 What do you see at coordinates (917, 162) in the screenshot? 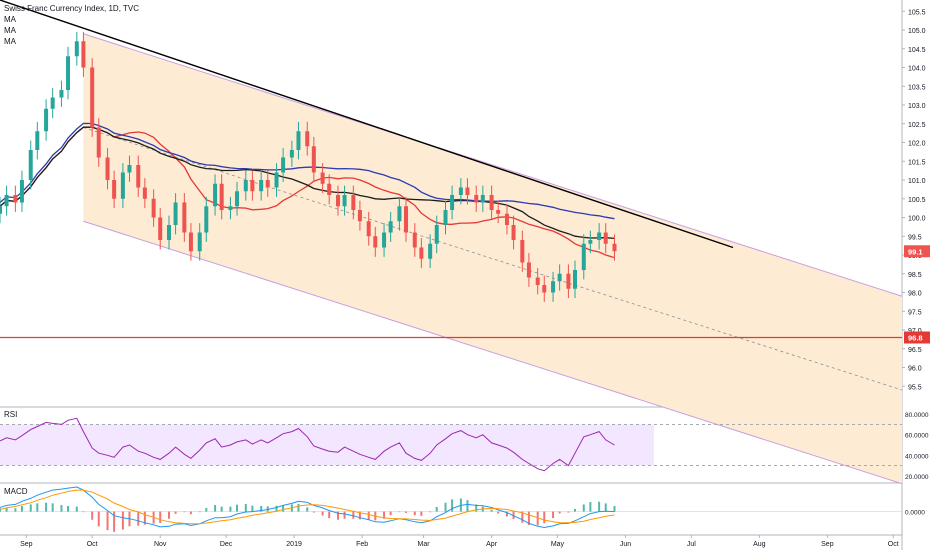
I see `price-tick-label: 101.5` at bounding box center [917, 162].